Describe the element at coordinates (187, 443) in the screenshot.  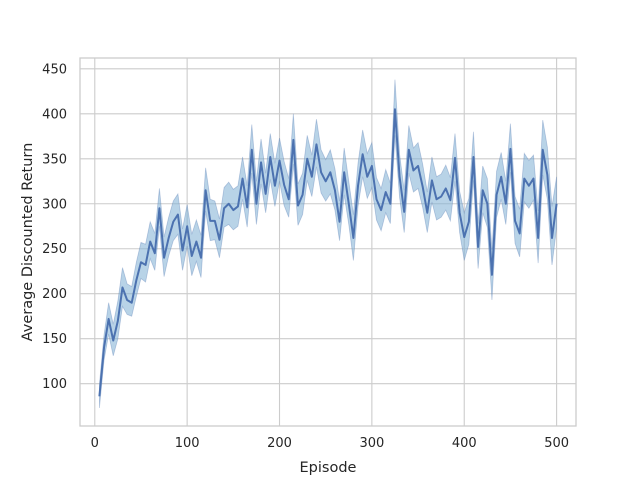
I see `x-tick-label: 100` at that location.